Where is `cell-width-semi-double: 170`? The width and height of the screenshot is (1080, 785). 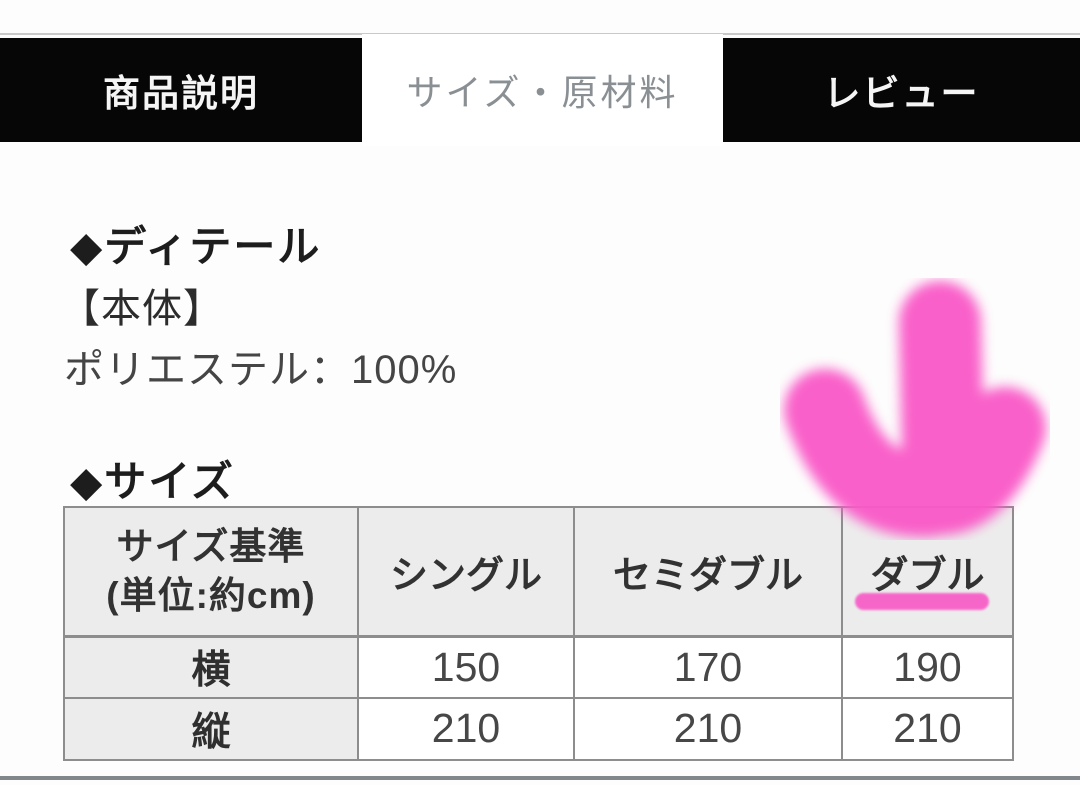 cell-width-semi-double: 170 is located at coordinates (708, 667).